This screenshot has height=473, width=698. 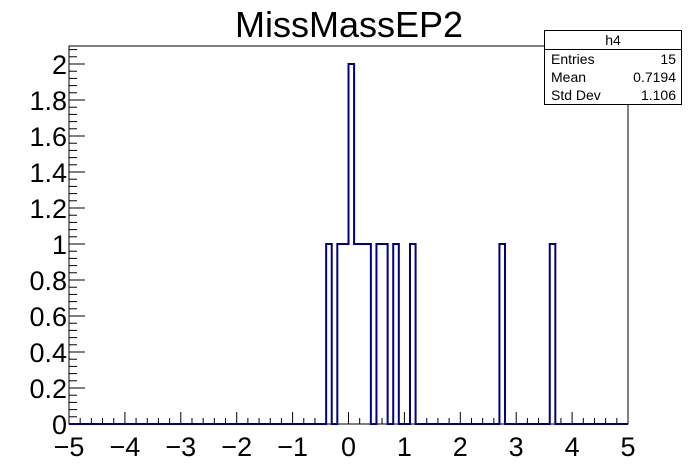 I want to click on x-tick-label: −1, so click(x=292, y=447).